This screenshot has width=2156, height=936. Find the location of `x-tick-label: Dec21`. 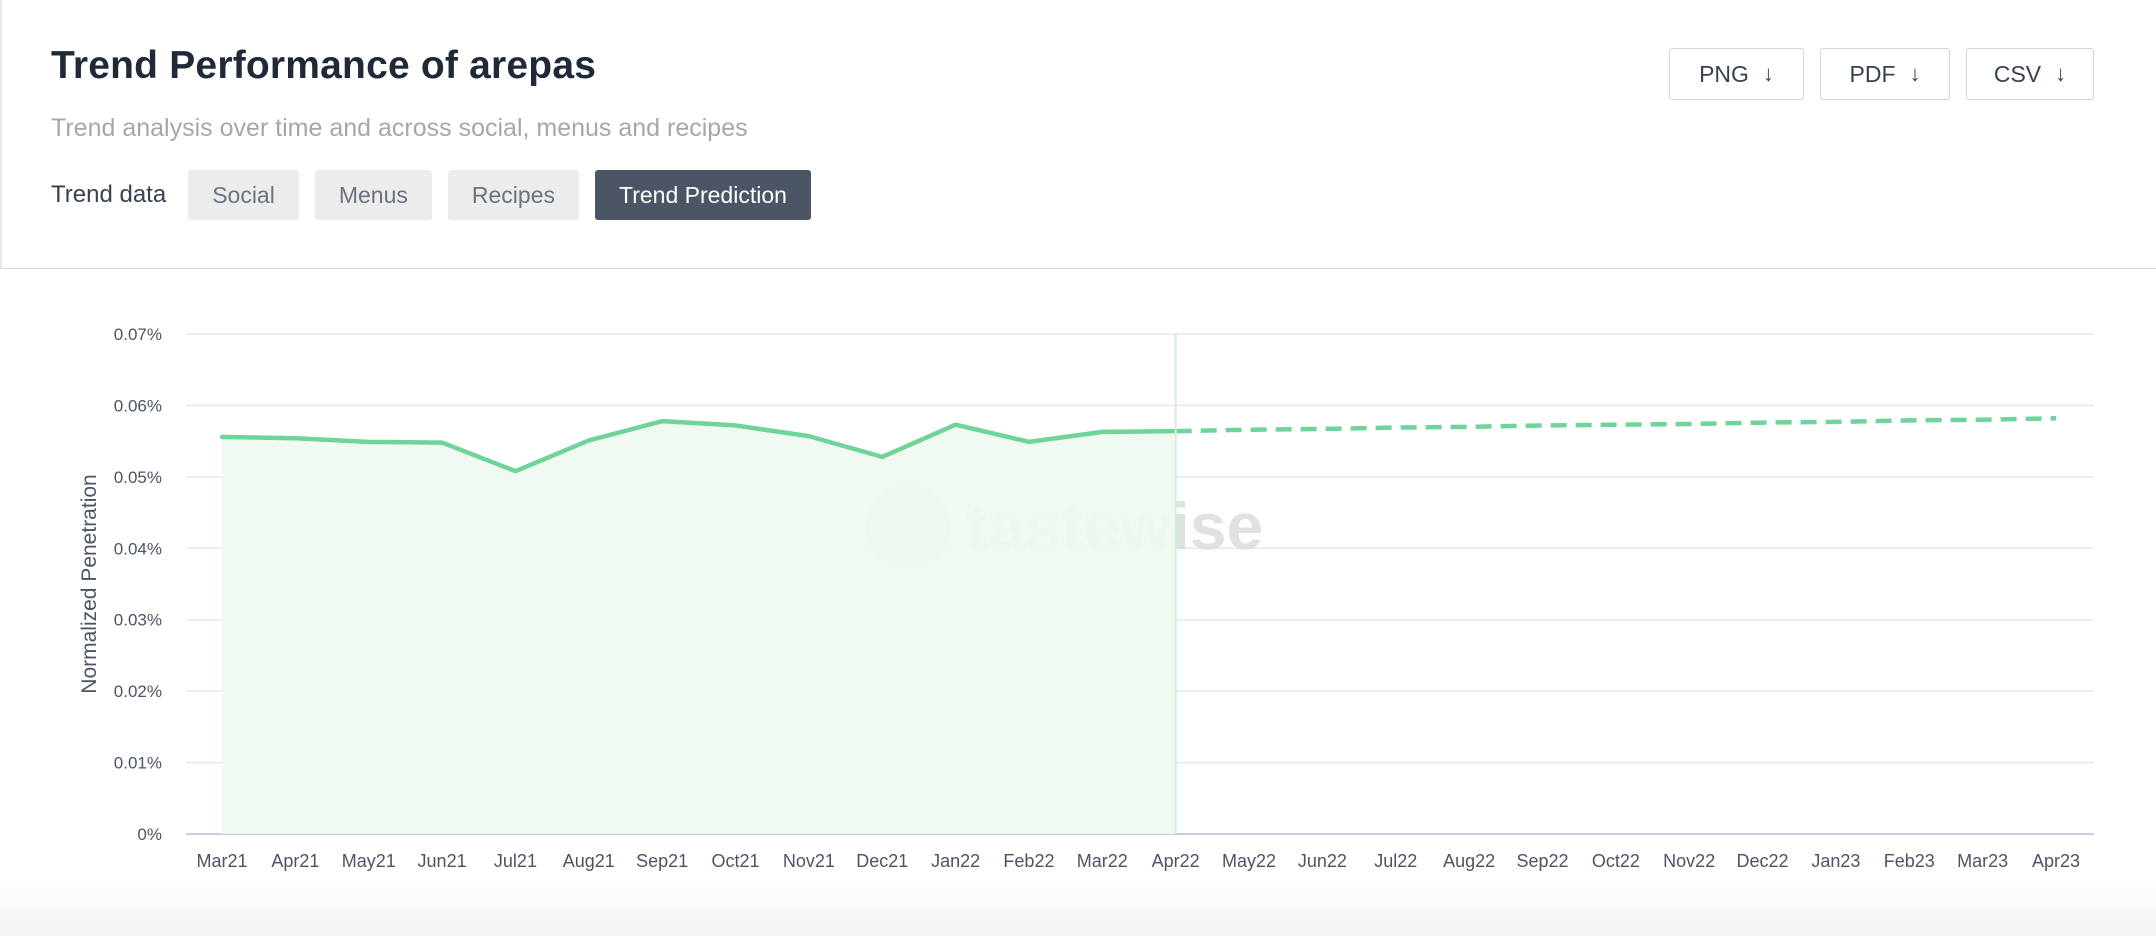

x-tick-label: Dec21 is located at coordinates (882, 861).